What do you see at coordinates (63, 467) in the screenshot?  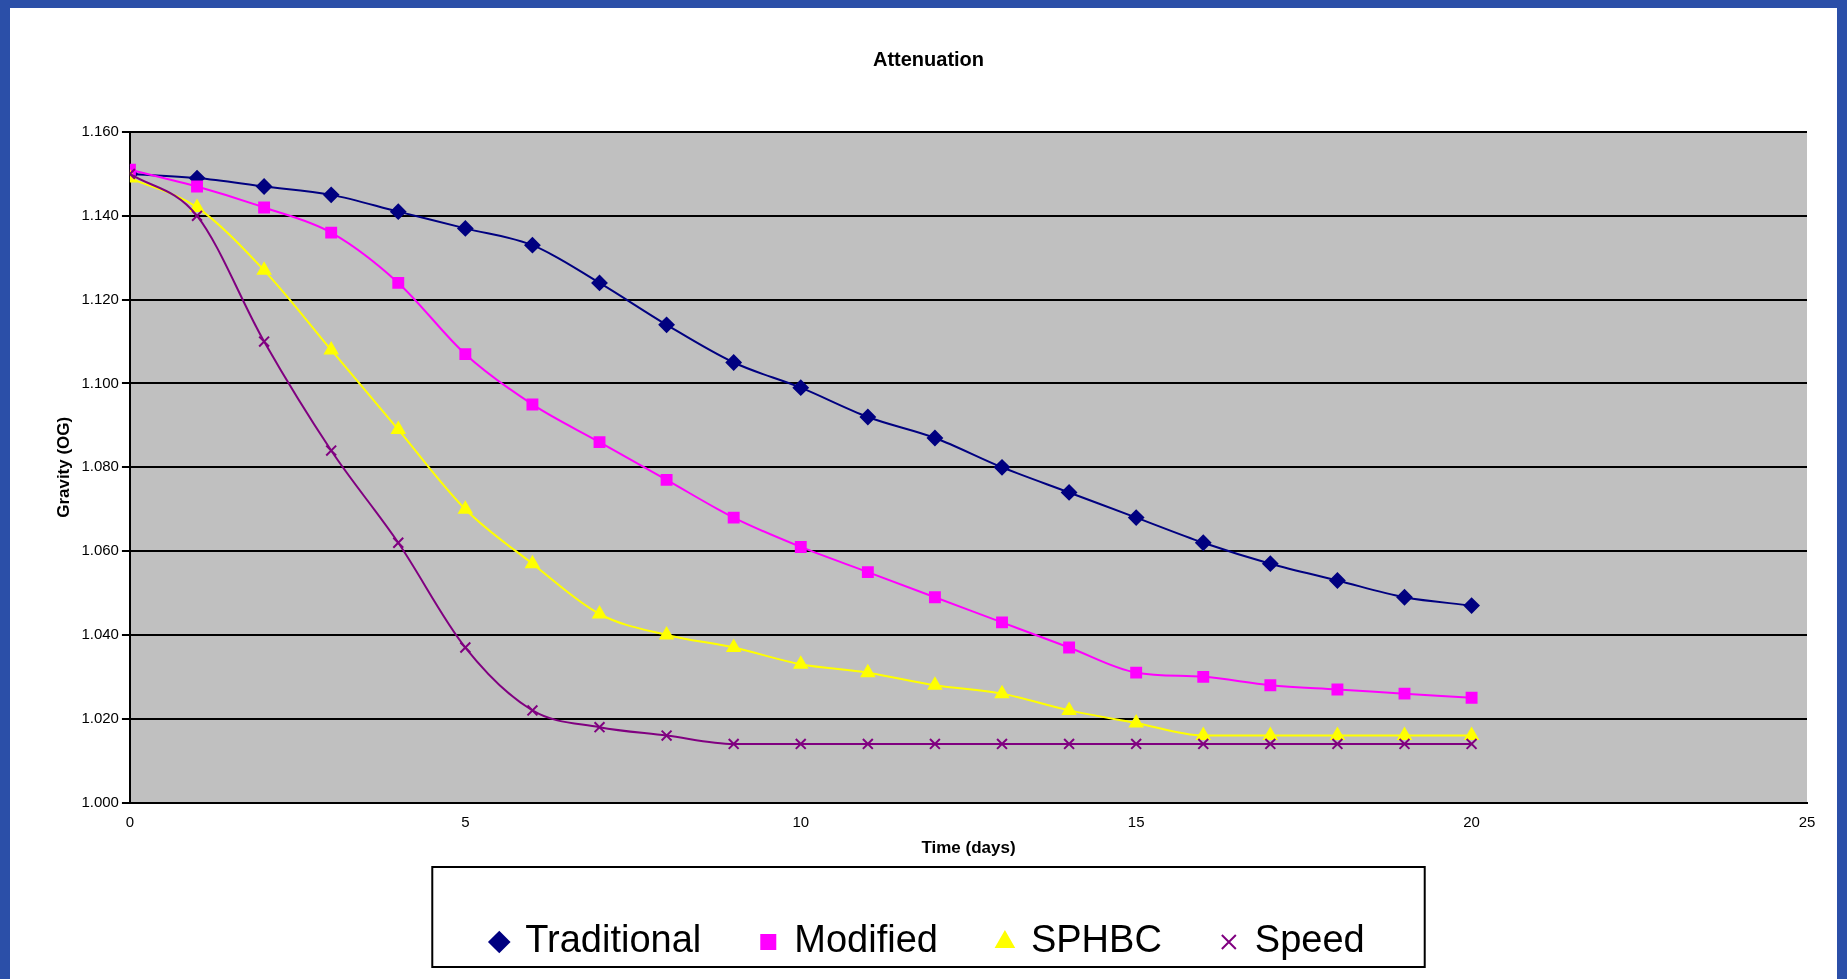 I see `y-axis-title: Gravity (OG)` at bounding box center [63, 467].